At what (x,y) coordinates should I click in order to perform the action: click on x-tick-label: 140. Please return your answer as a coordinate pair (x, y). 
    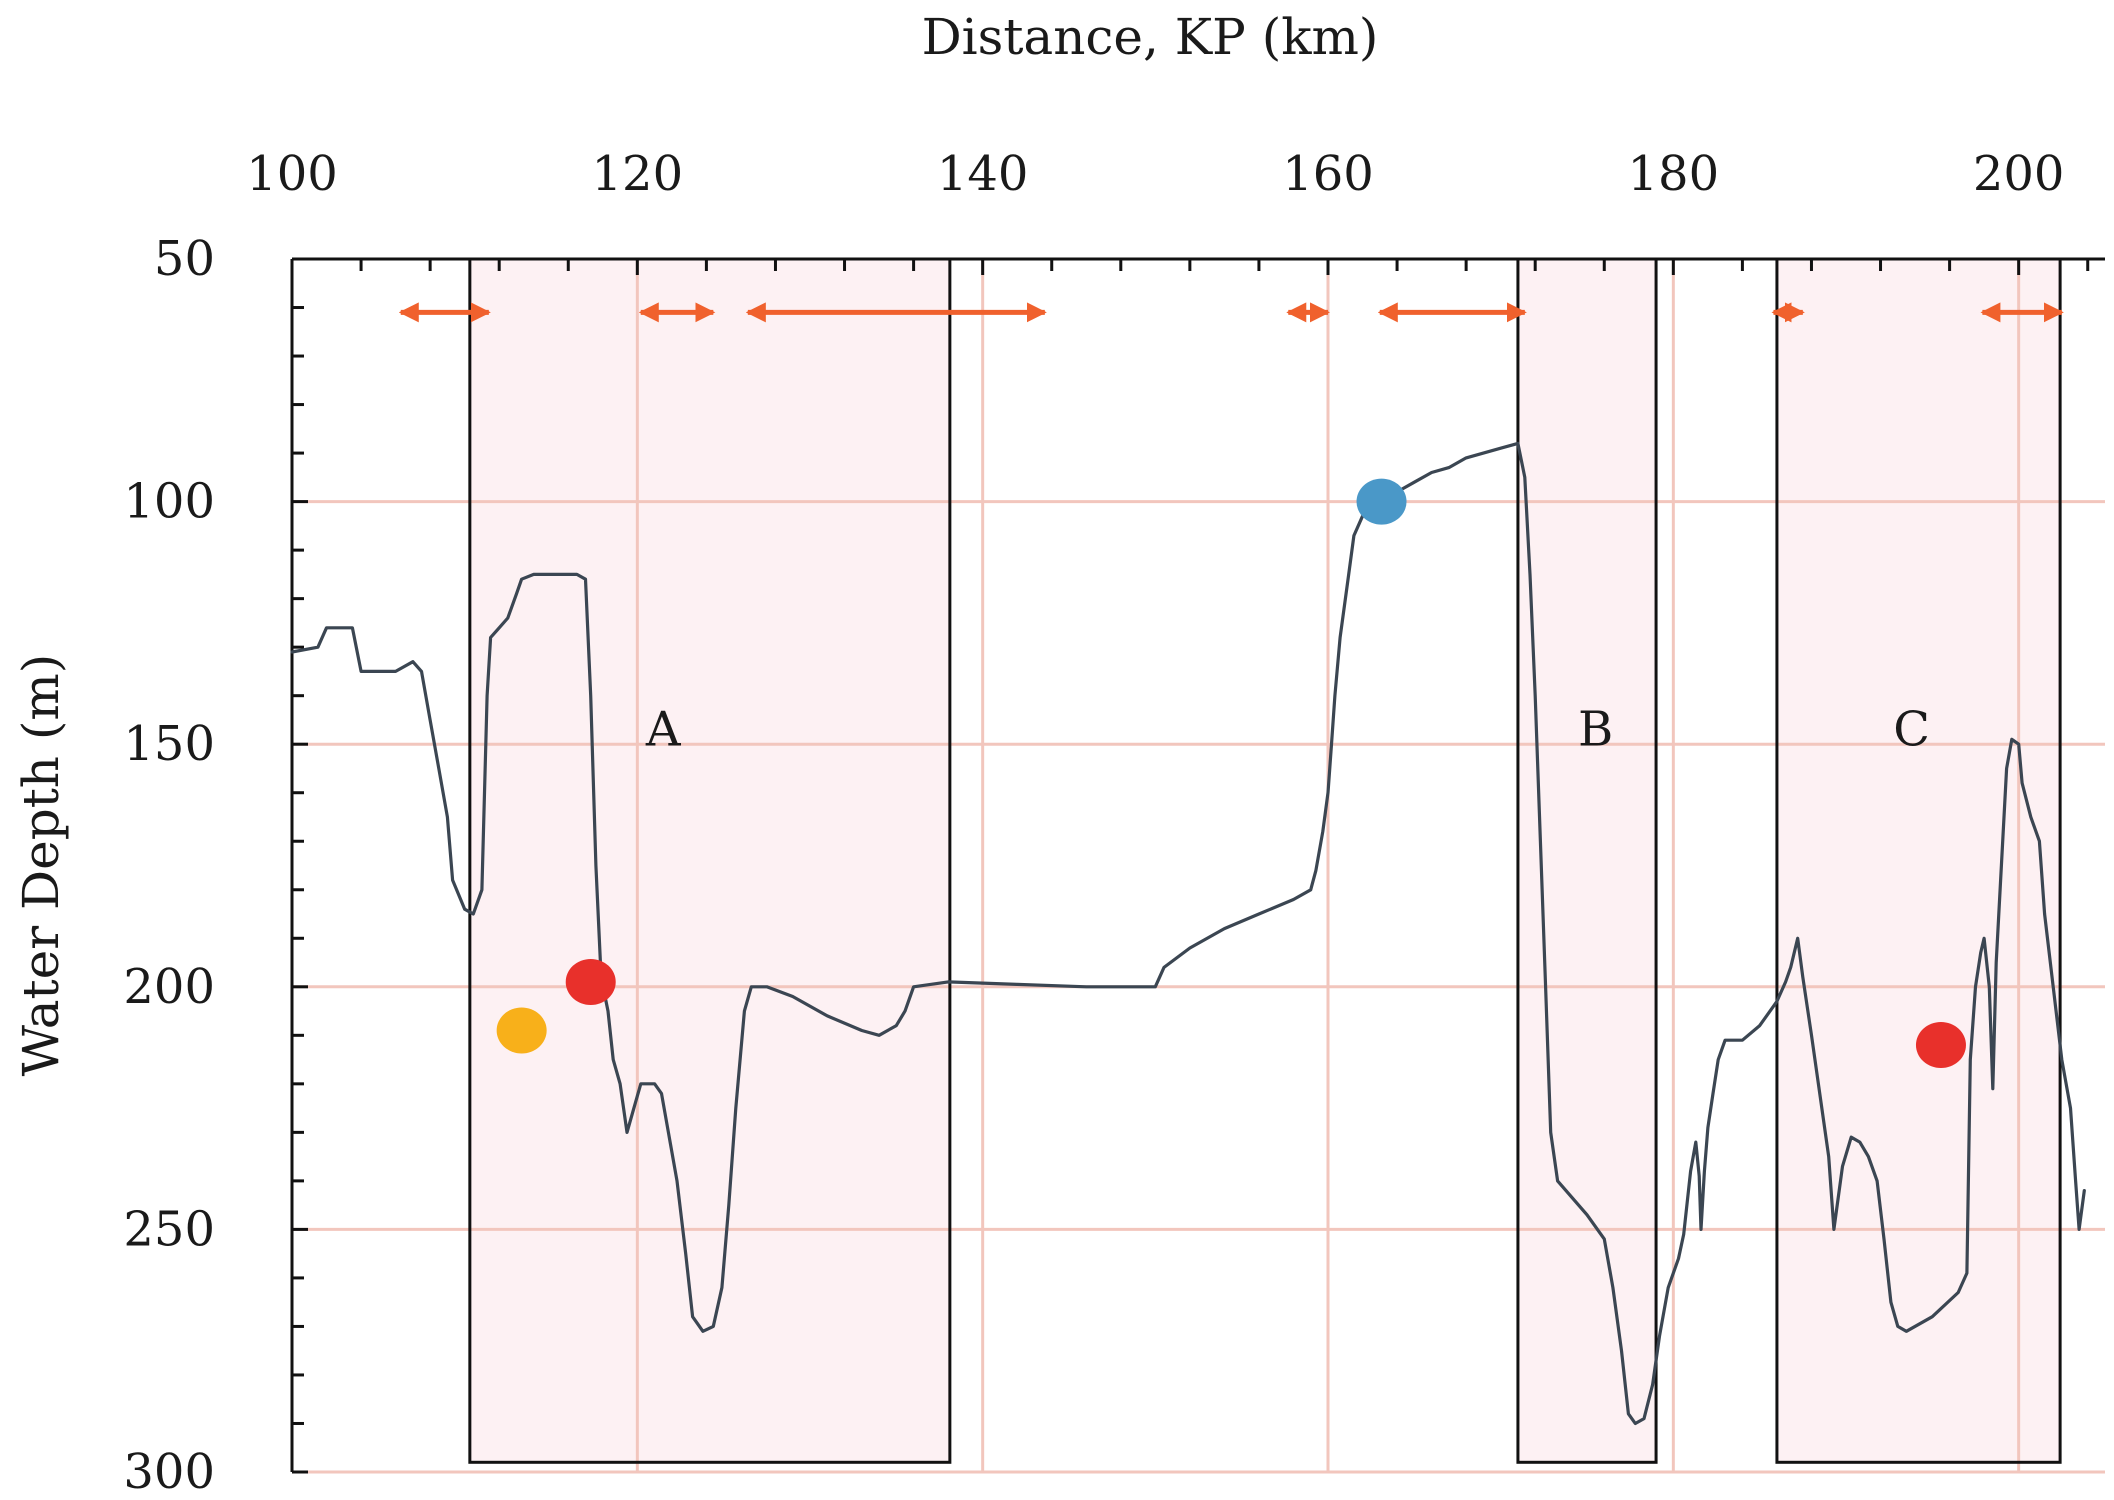
    Looking at the image, I should click on (983, 174).